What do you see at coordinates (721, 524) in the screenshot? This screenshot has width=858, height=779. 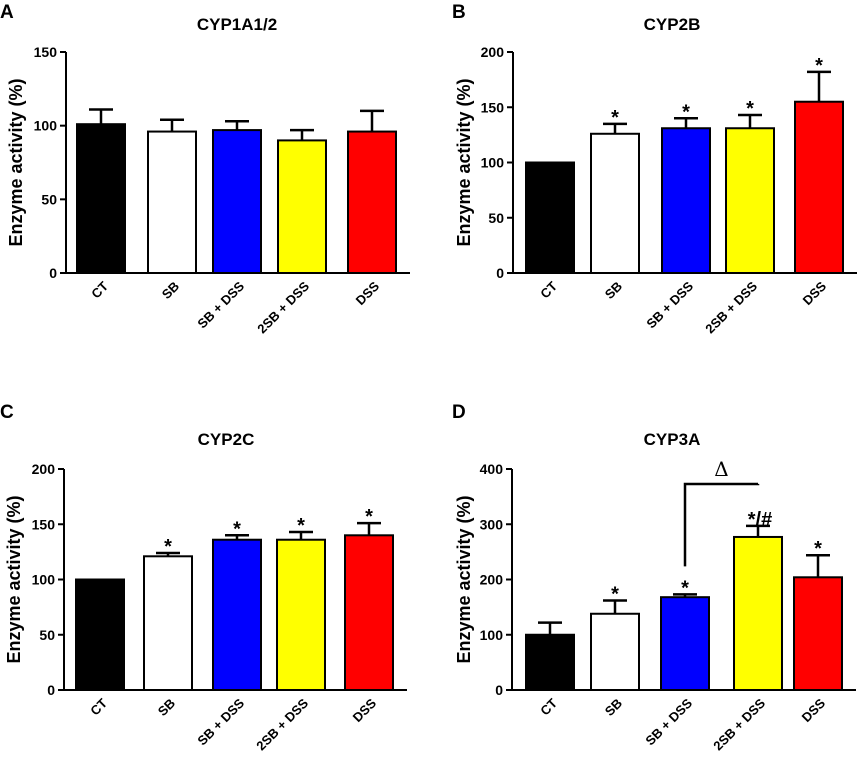 I see `comparison-bracket` at bounding box center [721, 524].